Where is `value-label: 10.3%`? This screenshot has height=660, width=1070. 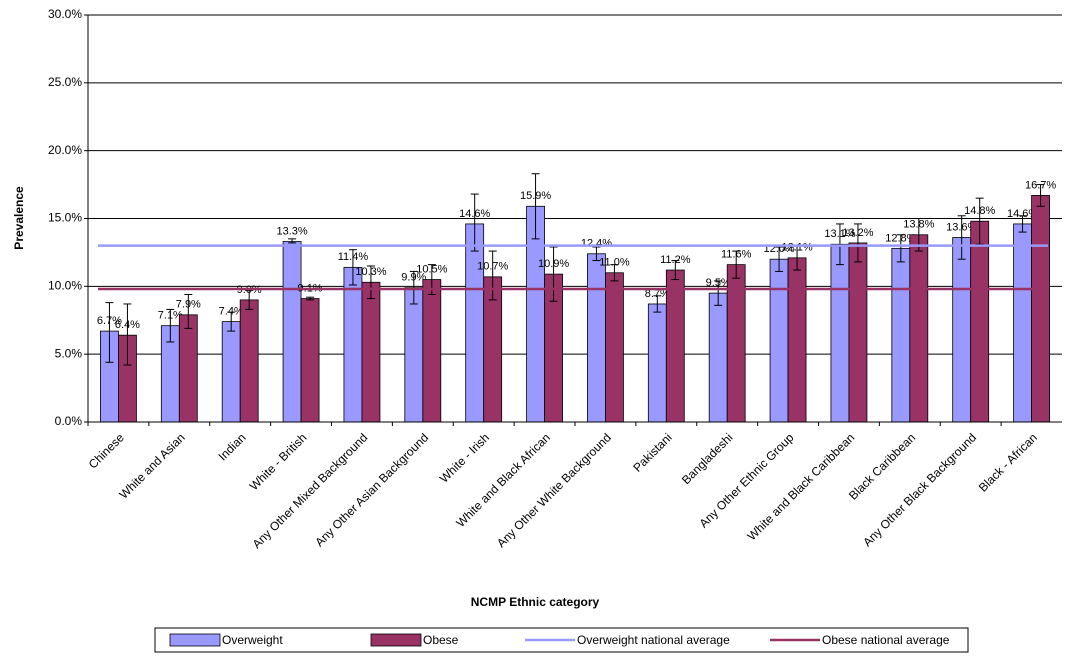 value-label: 10.3% is located at coordinates (370, 272).